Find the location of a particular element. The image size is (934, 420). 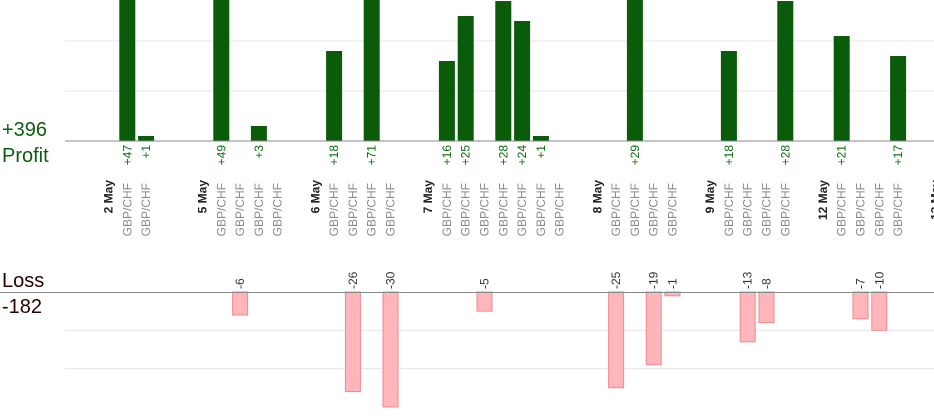

profit-value-label: +24 is located at coordinates (522, 155).